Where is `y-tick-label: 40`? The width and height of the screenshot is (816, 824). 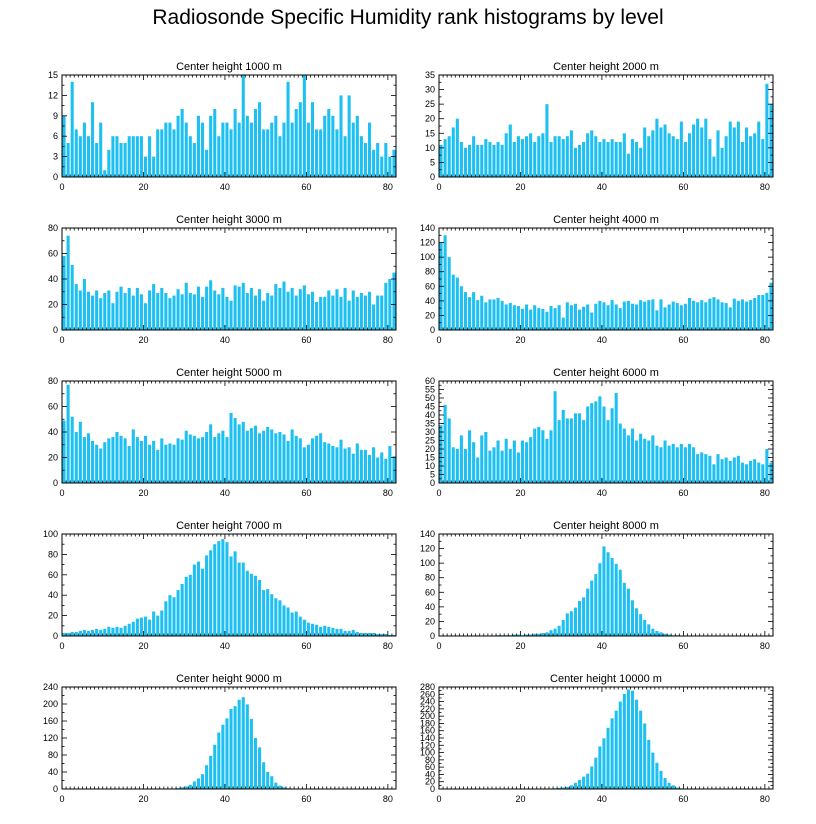
y-tick-label: 40 is located at coordinates (430, 774).